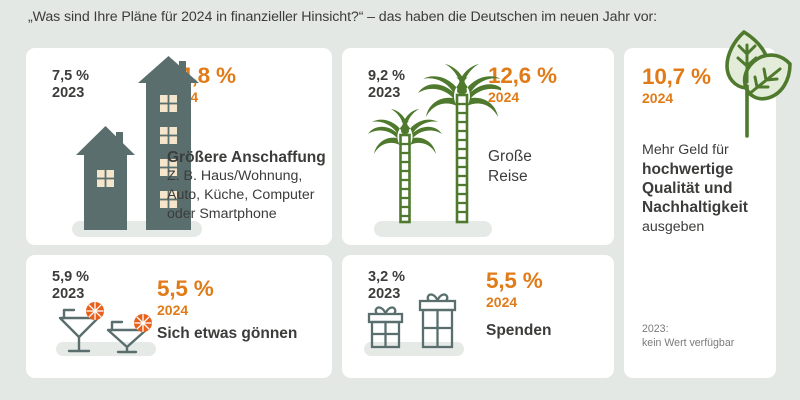 The image size is (800, 400). Describe the element at coordinates (687, 189) in the screenshot. I see `card-bold-line-2: Qualität und` at that location.